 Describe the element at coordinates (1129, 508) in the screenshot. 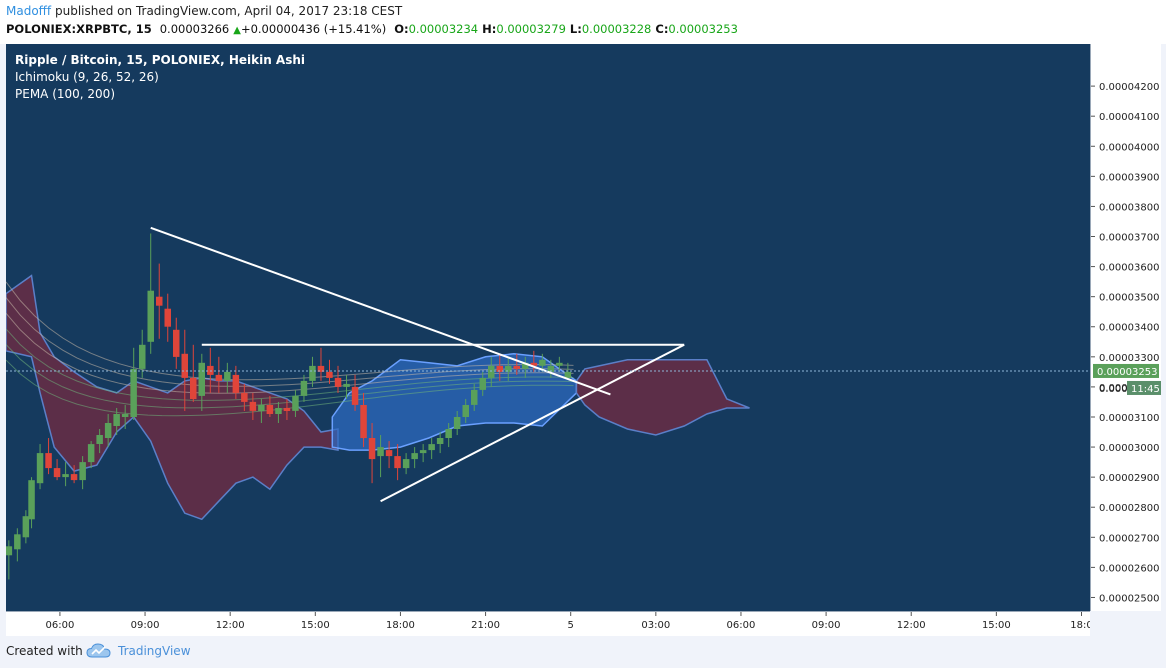

I see `price-tick-label: 0.00002800` at that location.